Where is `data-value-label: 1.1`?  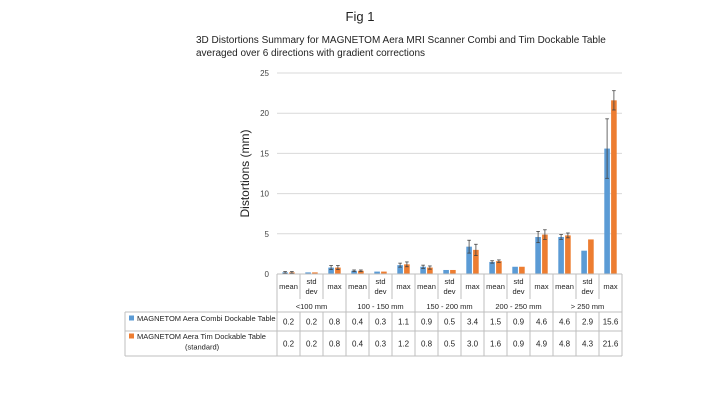
data-value-label: 1.1 is located at coordinates (404, 322).